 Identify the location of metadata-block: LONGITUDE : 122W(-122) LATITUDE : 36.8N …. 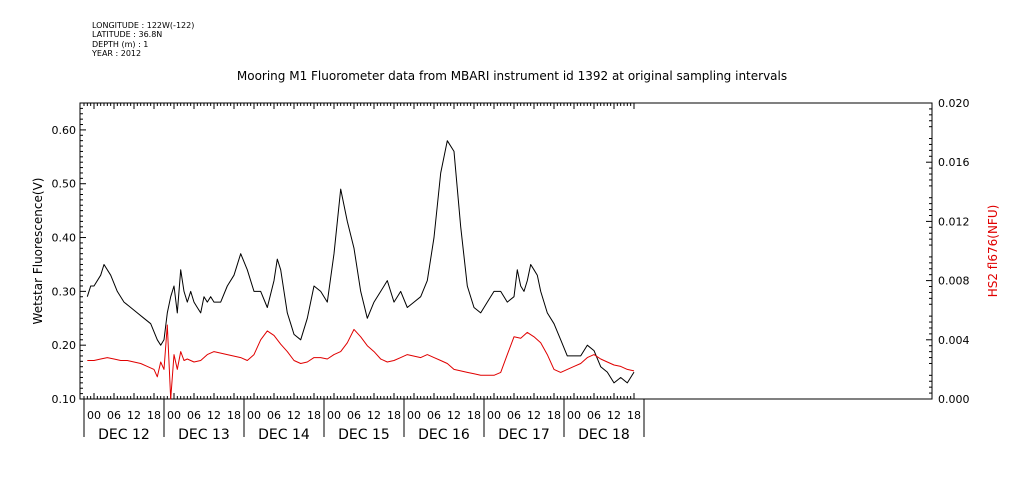
(143, 39).